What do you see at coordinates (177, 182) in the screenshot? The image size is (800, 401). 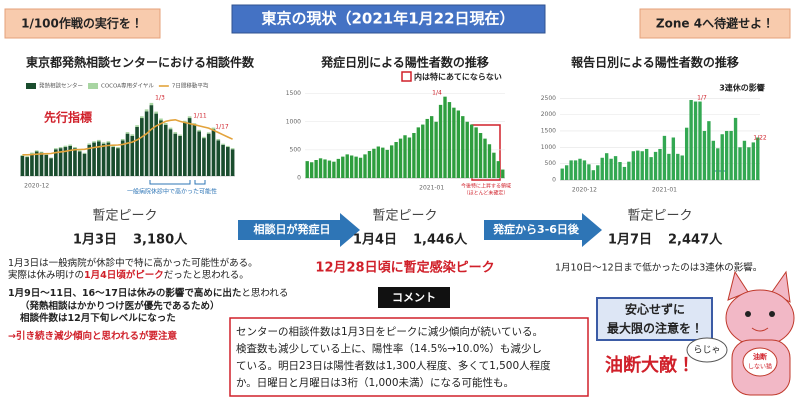 I see `bracket` at bounding box center [177, 182].